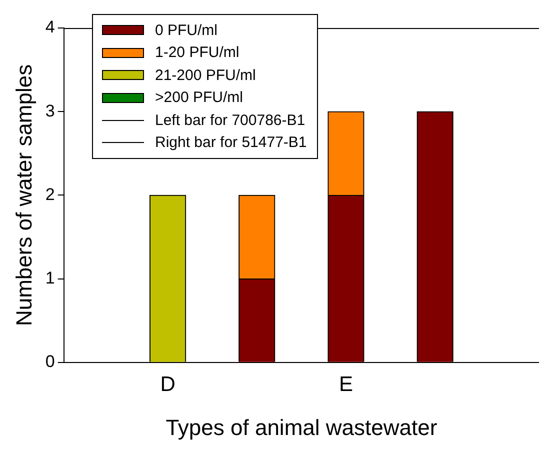  What do you see at coordinates (205, 75) in the screenshot?
I see `legend-label: 21-200 PFU/ml` at bounding box center [205, 75].